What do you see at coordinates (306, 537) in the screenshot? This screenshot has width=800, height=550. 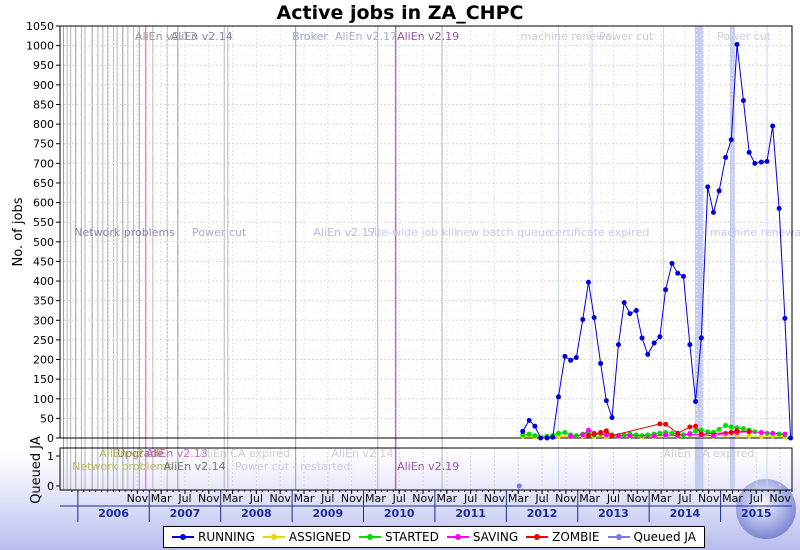 I see `legend-item-assigned: ASSIGNED` at bounding box center [306, 537].